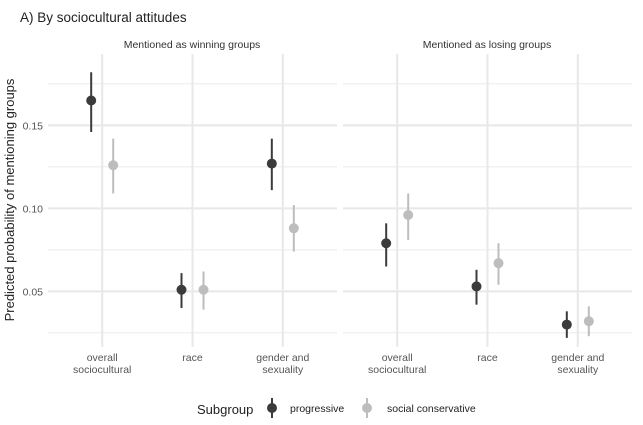 Image resolution: width=643 pixels, height=425 pixels. I want to click on legend-item-social-conservative: social conservative, so click(419, 408).